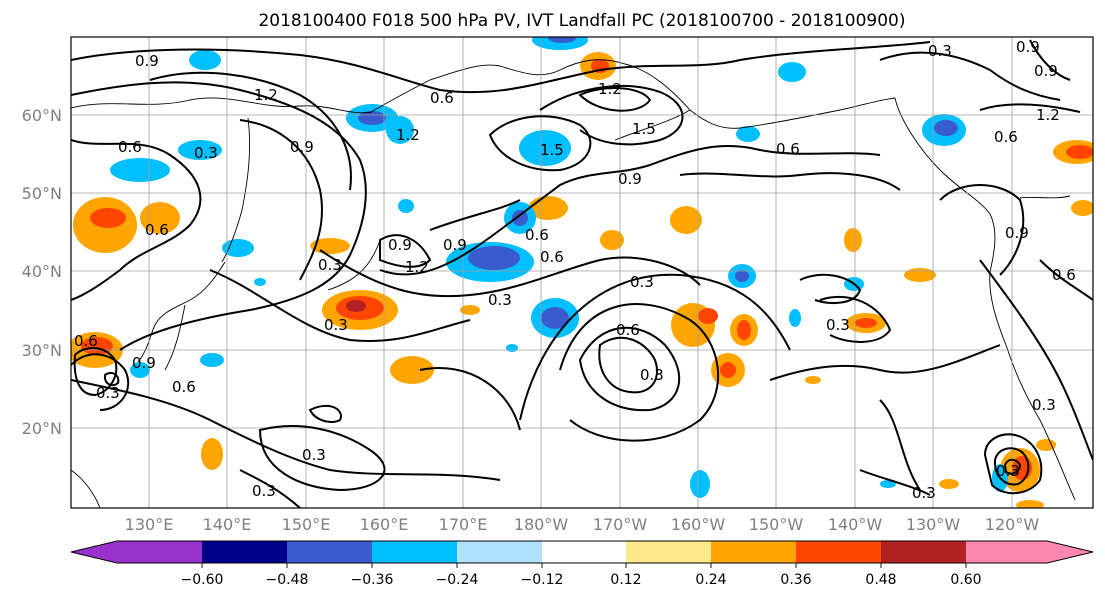 This screenshot has height=601, width=1105. I want to click on colorbar-tick-label: −0.36, so click(372, 580).